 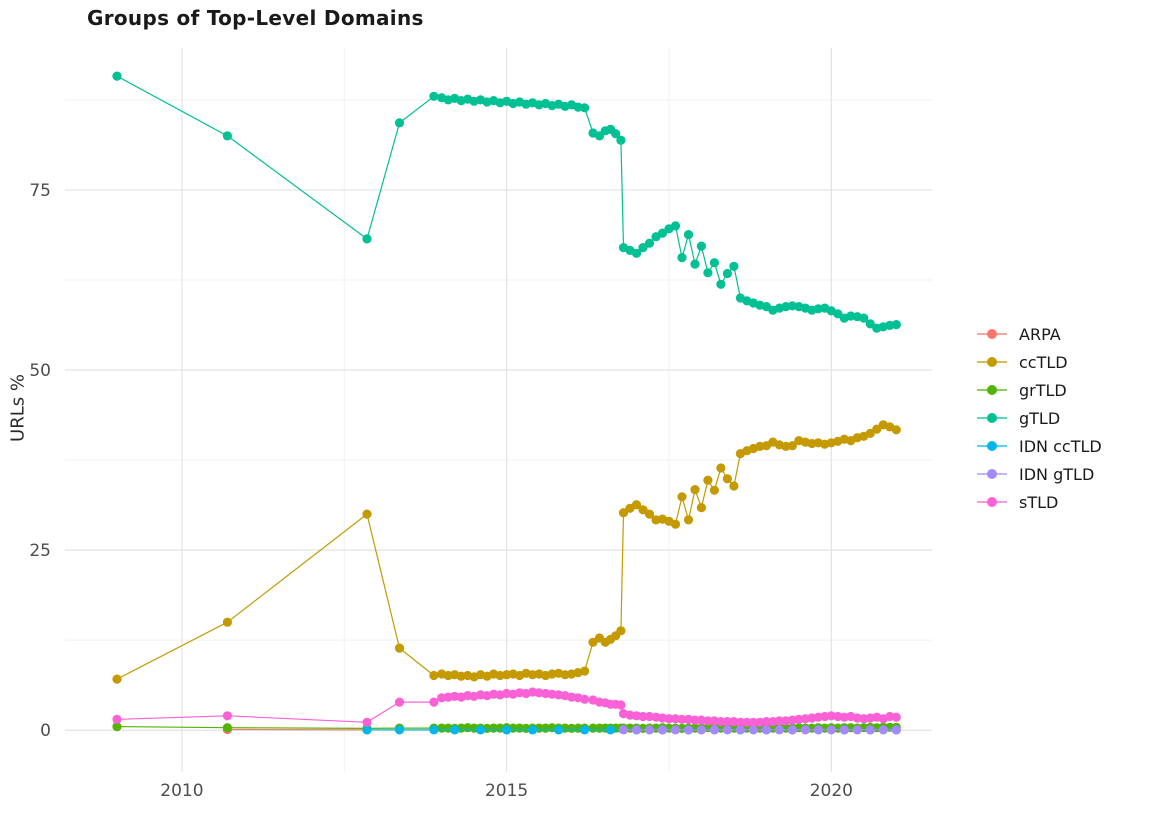 I want to click on series-idn-gtld, so click(x=759, y=730).